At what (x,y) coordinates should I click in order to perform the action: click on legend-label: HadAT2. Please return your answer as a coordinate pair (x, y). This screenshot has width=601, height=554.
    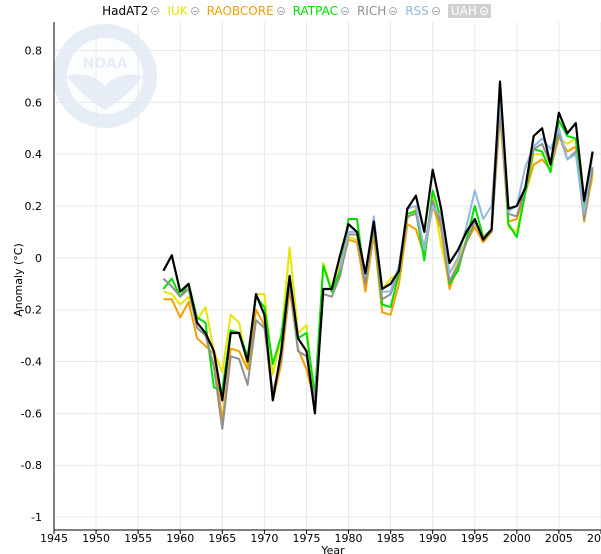
    Looking at the image, I should click on (125, 11).